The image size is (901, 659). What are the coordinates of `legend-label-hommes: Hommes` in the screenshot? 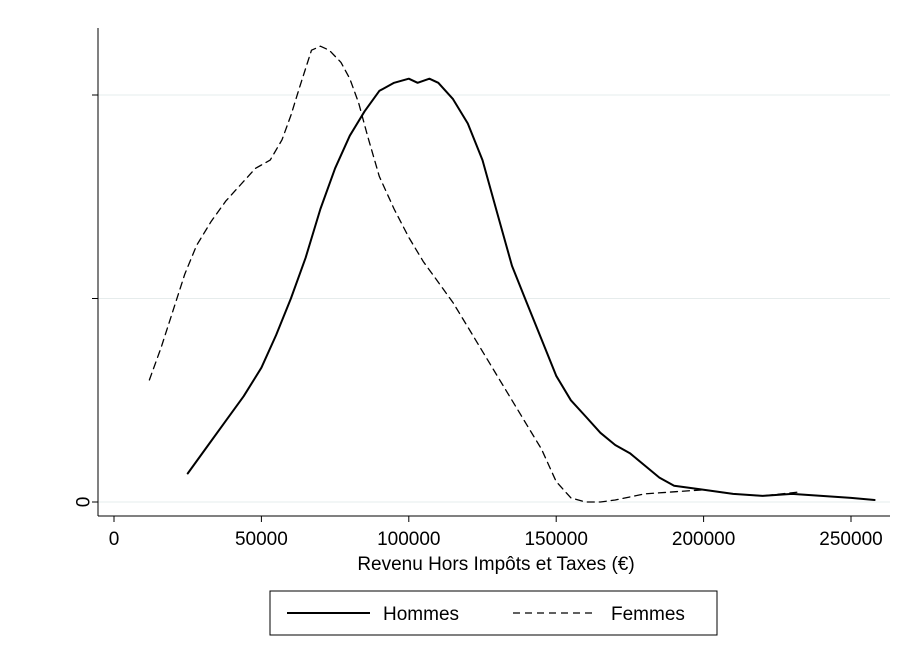 It's located at (421, 614).